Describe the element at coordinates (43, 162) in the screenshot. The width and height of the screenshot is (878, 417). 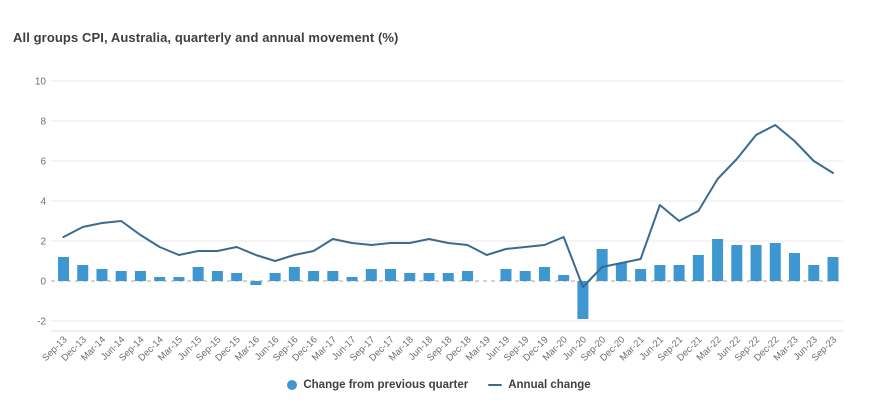
I see `y-tick-label-6: 6` at that location.